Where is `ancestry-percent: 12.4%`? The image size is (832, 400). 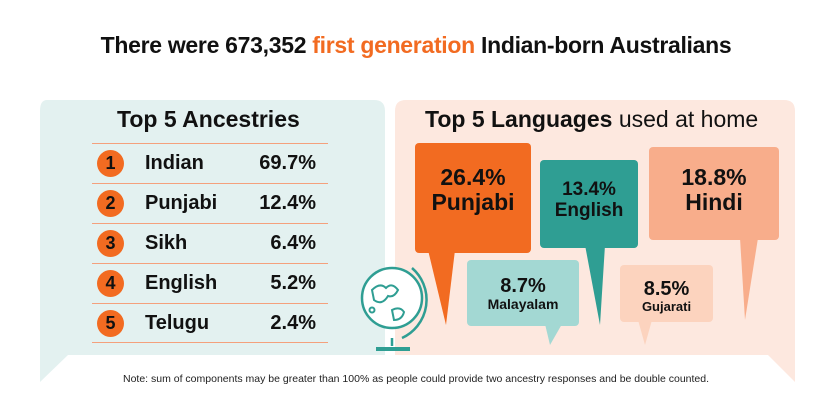 ancestry-percent: 12.4% is located at coordinates (287, 203).